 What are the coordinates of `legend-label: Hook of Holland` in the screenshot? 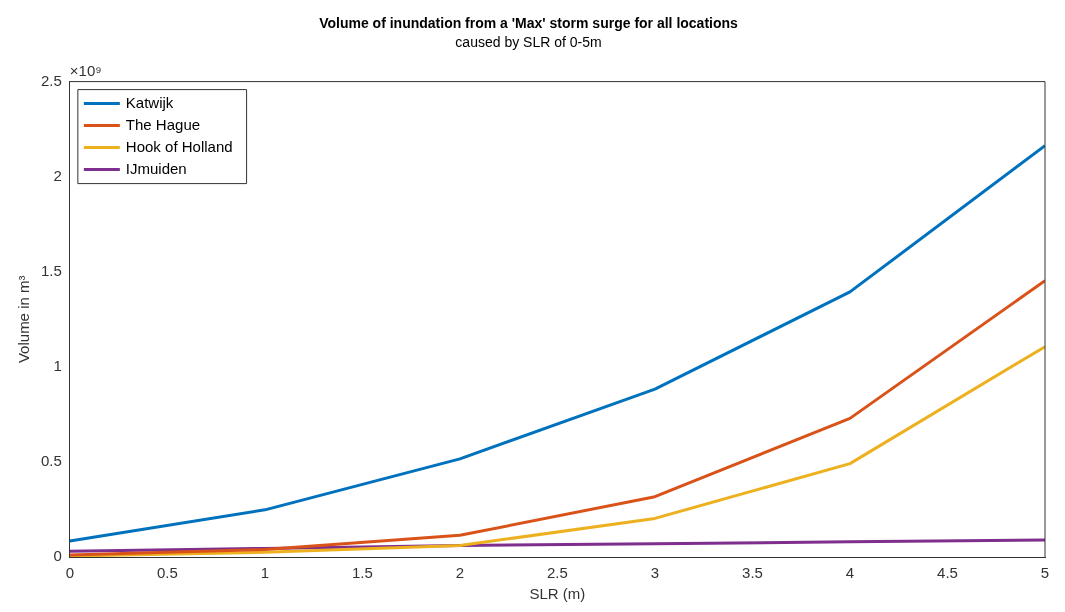 It's located at (179, 146).